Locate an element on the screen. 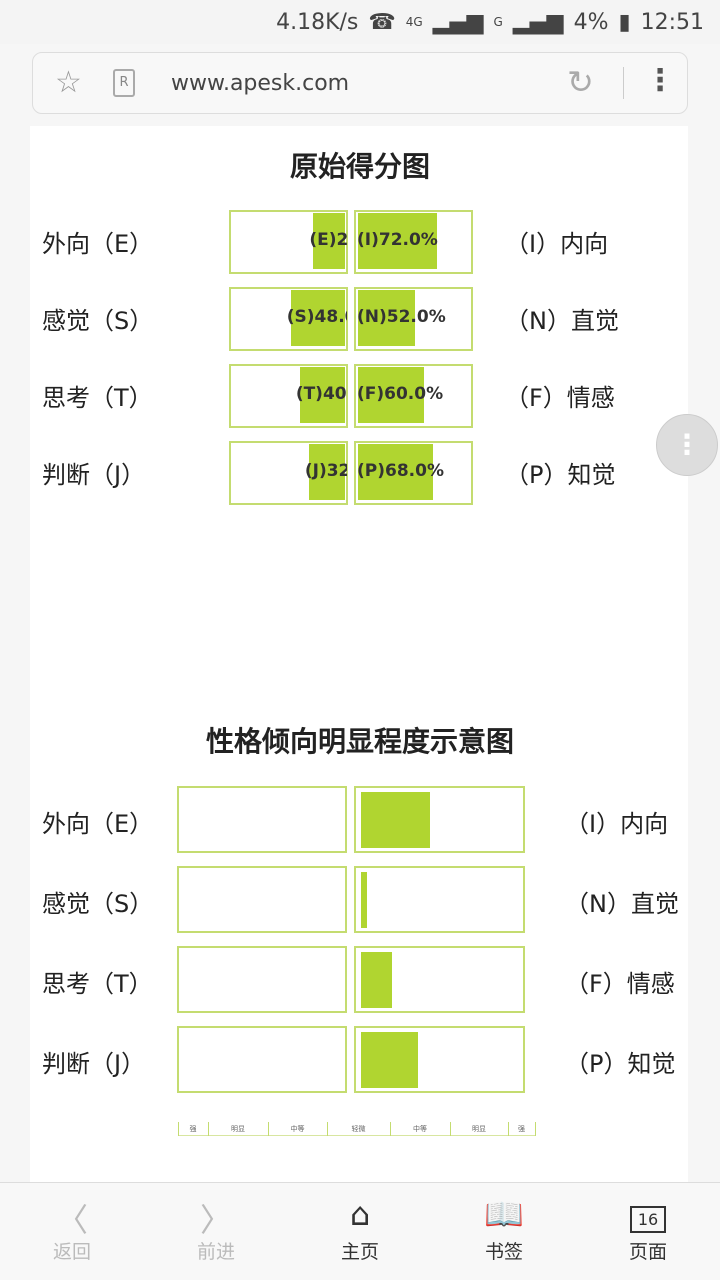  scale-label: 轻微 is located at coordinates (358, 1129).